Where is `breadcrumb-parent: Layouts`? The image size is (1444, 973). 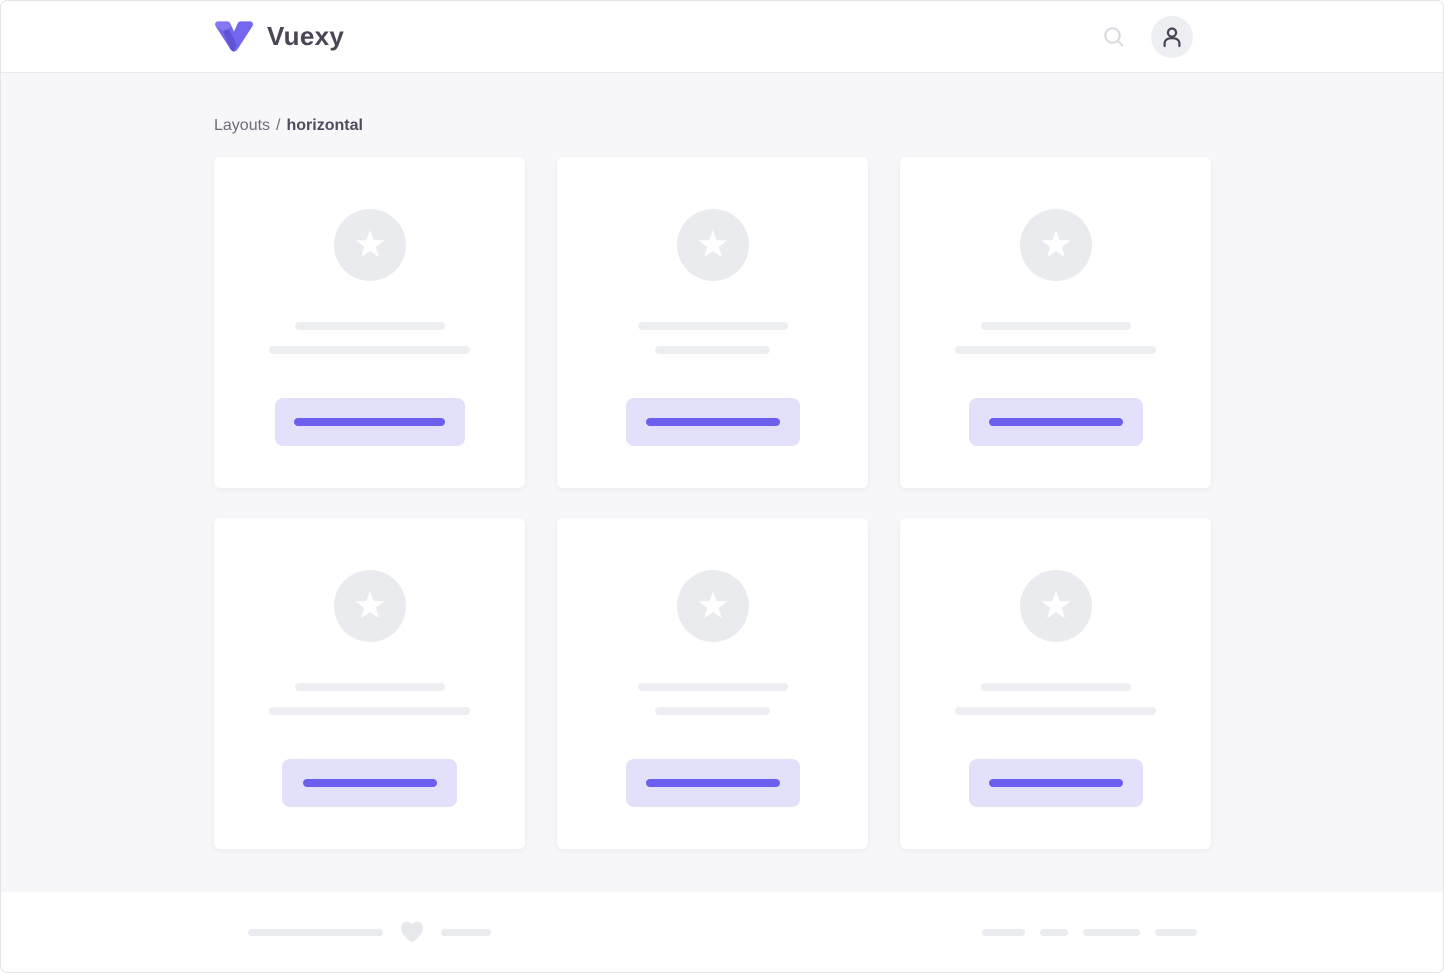
breadcrumb-parent: Layouts is located at coordinates (242, 125).